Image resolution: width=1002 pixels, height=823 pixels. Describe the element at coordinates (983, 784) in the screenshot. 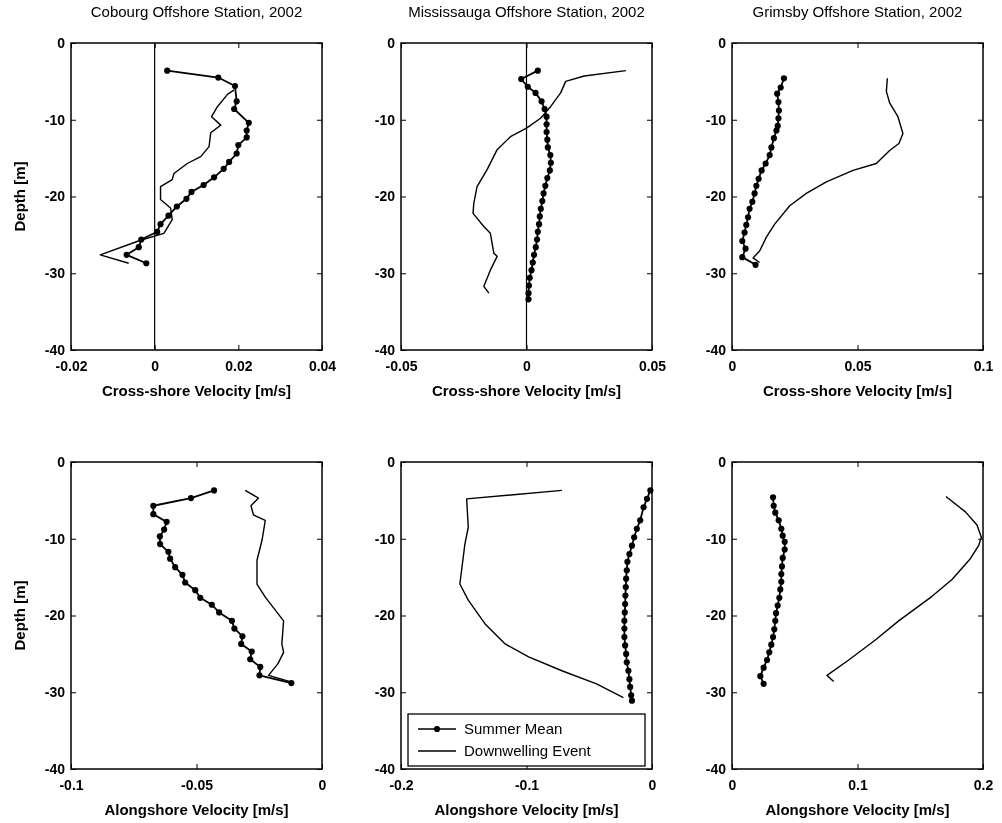

I see `x-tick-label: 0.2` at that location.